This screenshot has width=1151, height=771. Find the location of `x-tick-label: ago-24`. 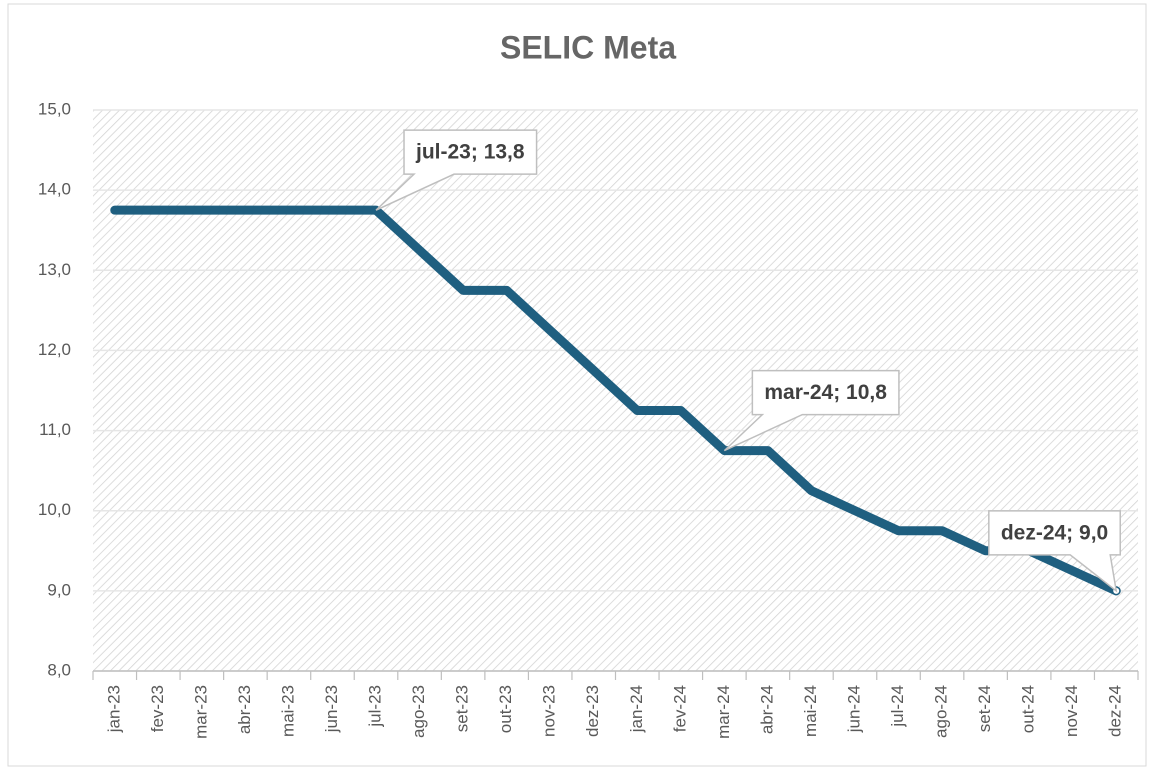

x-tick-label: ago-24 is located at coordinates (941, 711).